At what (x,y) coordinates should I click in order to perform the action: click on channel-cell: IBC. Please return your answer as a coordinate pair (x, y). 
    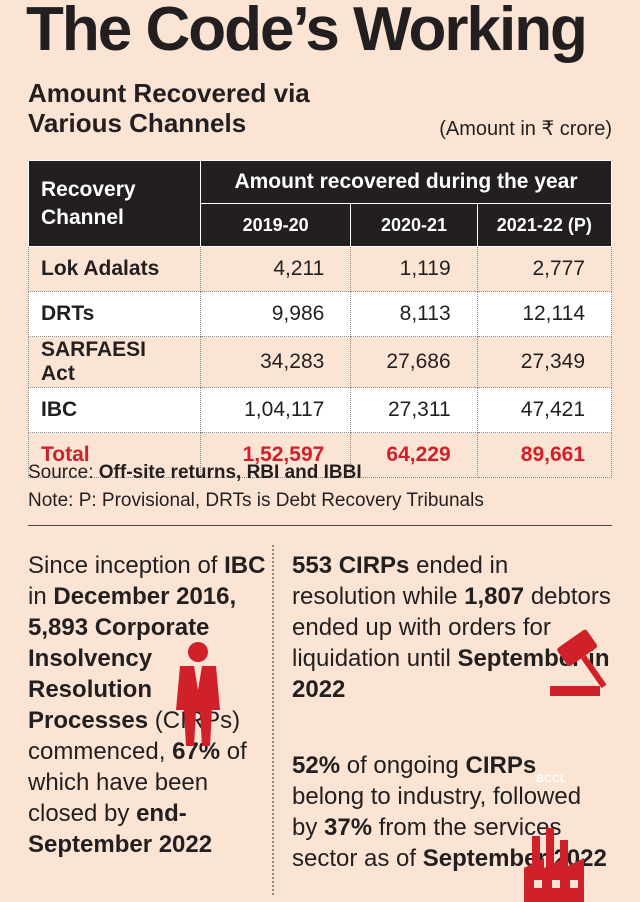
    Looking at the image, I should click on (114, 410).